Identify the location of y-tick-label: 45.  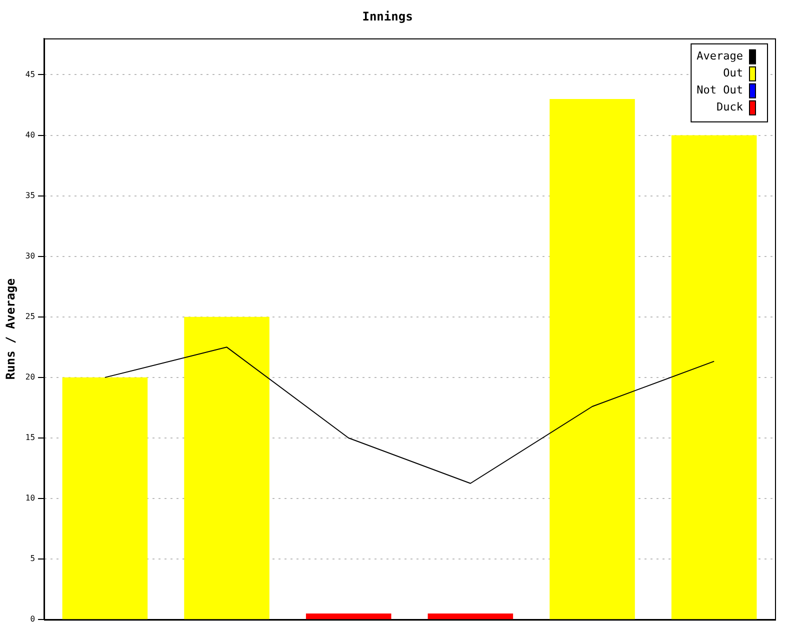
(30, 74).